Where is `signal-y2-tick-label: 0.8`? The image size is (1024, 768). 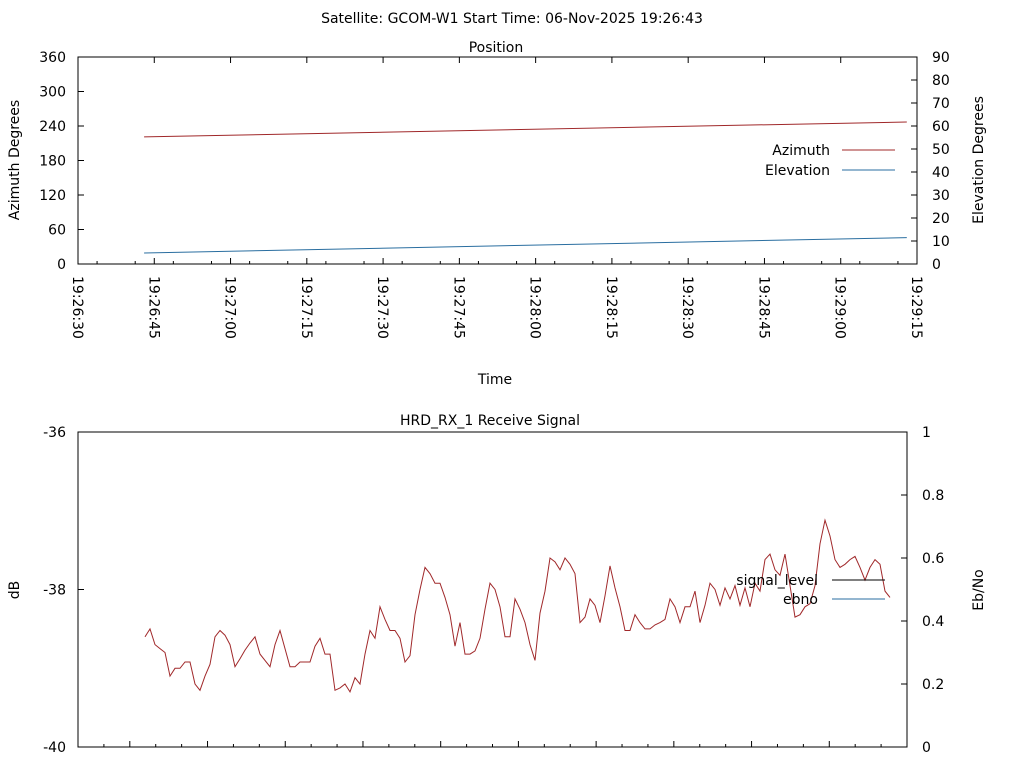
signal-y2-tick-label: 0.8 is located at coordinates (933, 496).